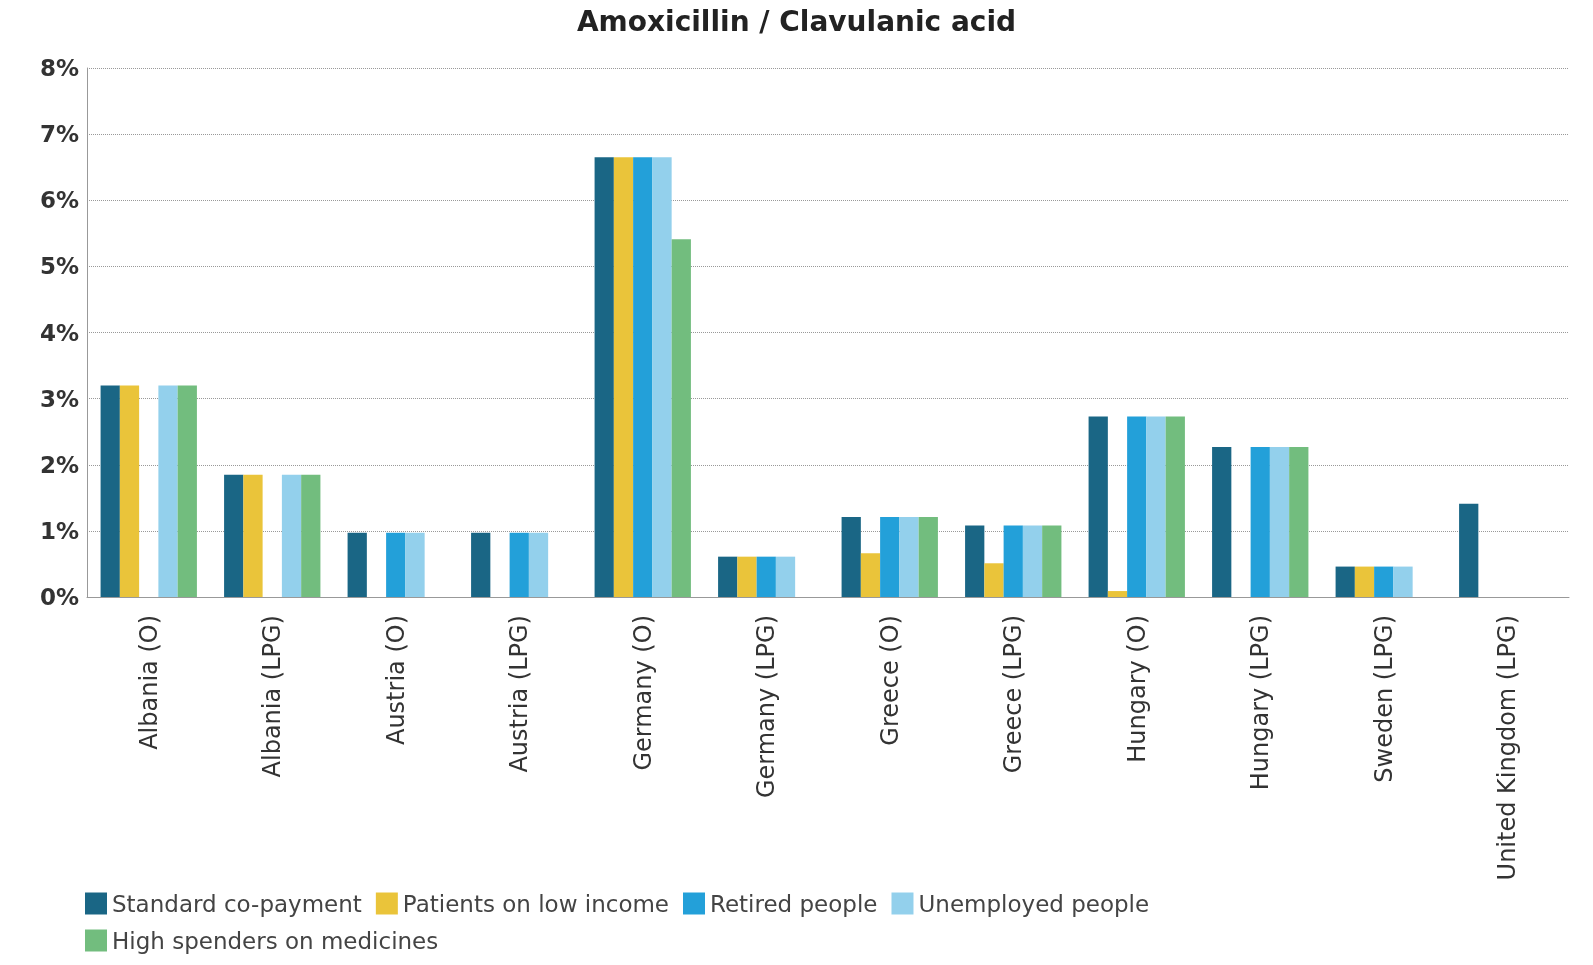 The height and width of the screenshot is (965, 1593). Describe the element at coordinates (1383, 699) in the screenshot. I see `x-tick-label: Sweden (LPG)` at that location.